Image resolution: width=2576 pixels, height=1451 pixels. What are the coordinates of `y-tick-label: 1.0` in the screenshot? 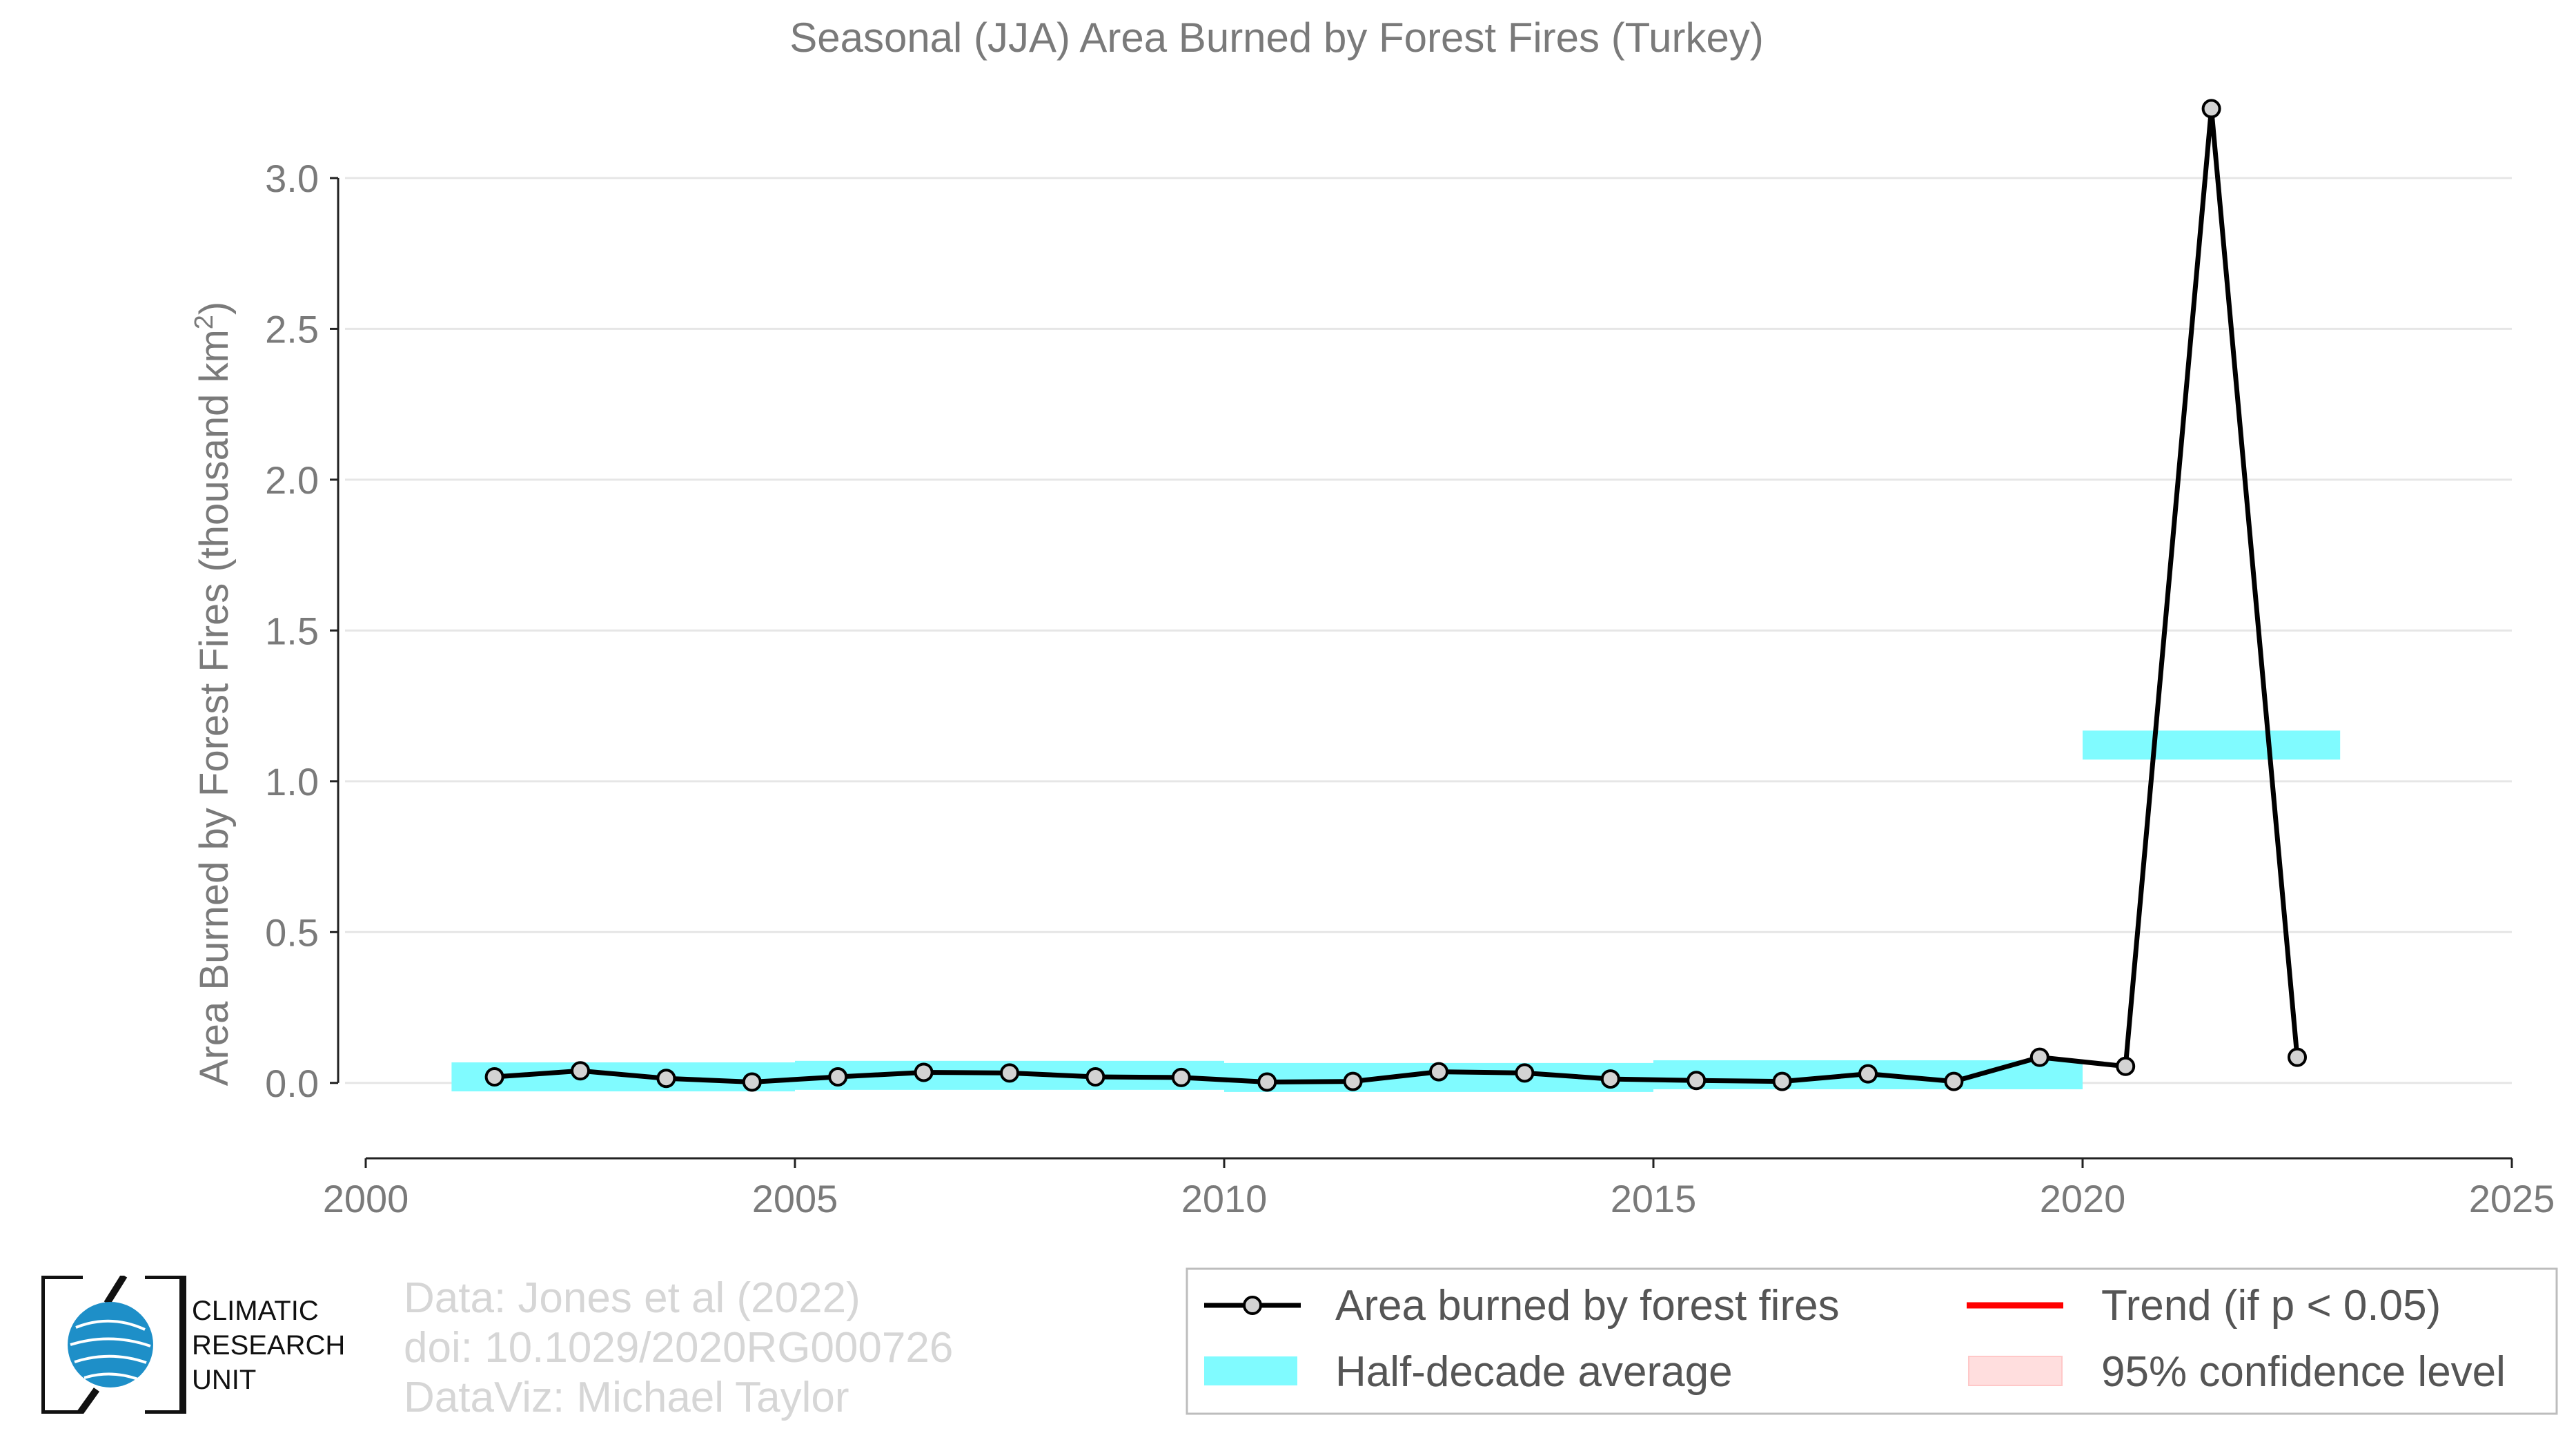 It's located at (292, 782).